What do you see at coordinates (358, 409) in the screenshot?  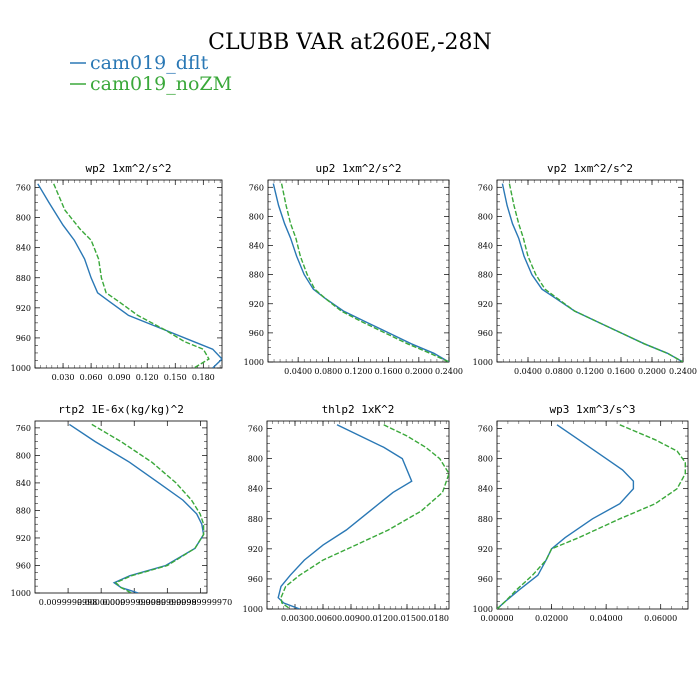 I see `panel-title: thlp2 1xK^2` at bounding box center [358, 409].